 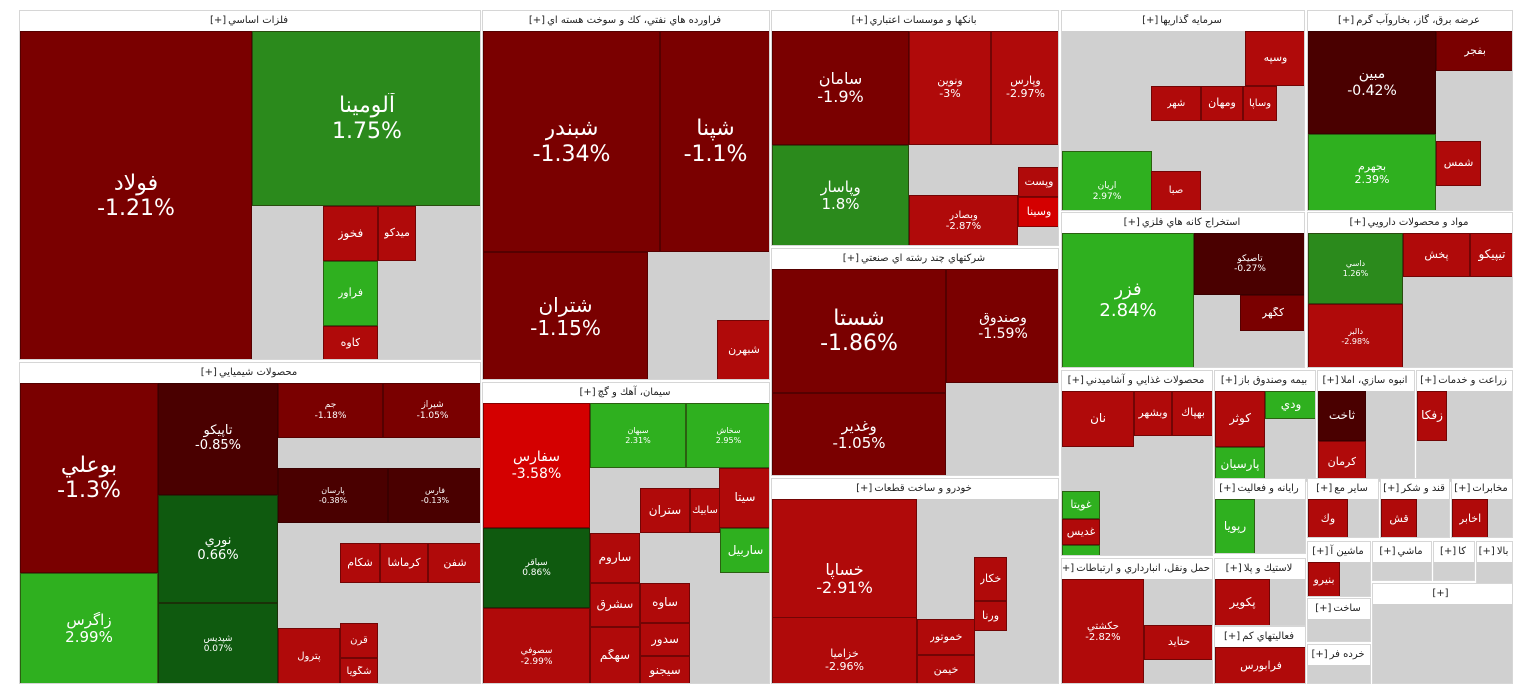 I want to click on stock-tile: شمس, so click(x=1458, y=163).